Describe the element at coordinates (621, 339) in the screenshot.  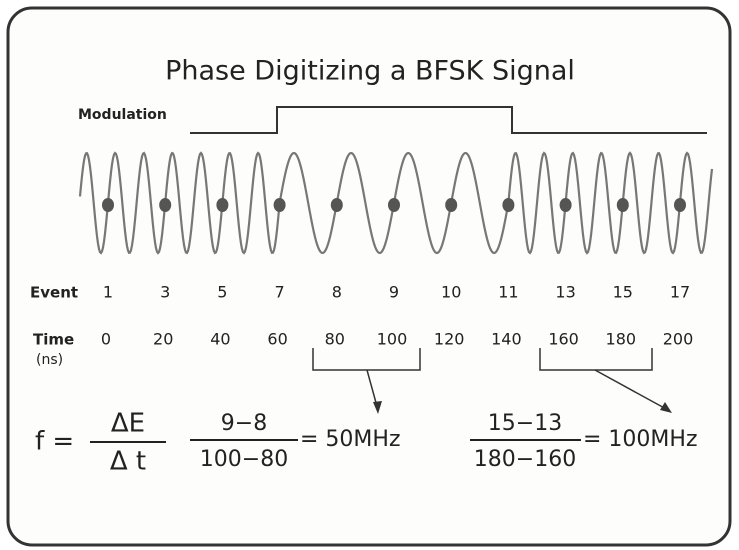
I see `time-value: 180` at that location.